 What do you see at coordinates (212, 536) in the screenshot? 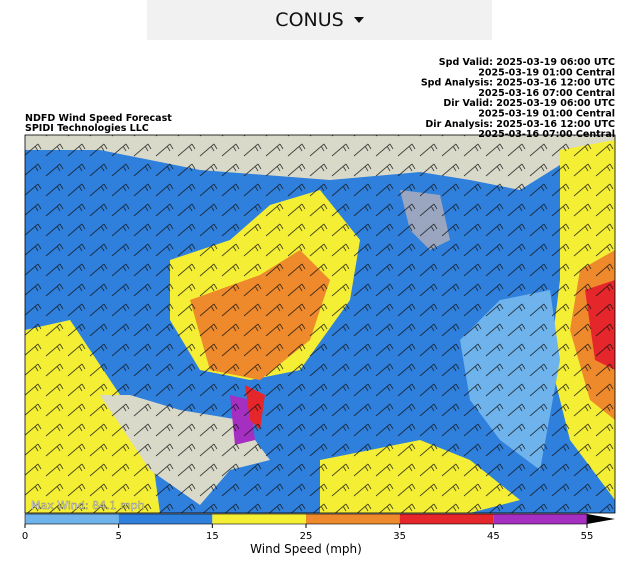
I see `colorbar-tick-label: 15` at bounding box center [212, 536].